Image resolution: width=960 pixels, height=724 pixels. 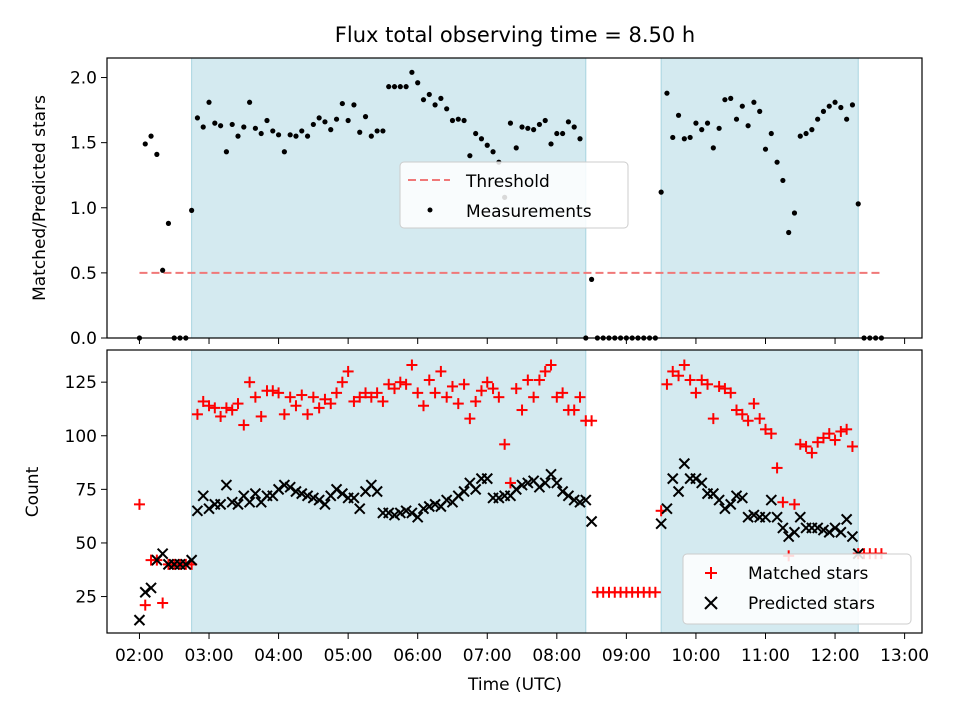 What do you see at coordinates (430, 210) in the screenshot?
I see `measurements-legend-swatch` at bounding box center [430, 210].